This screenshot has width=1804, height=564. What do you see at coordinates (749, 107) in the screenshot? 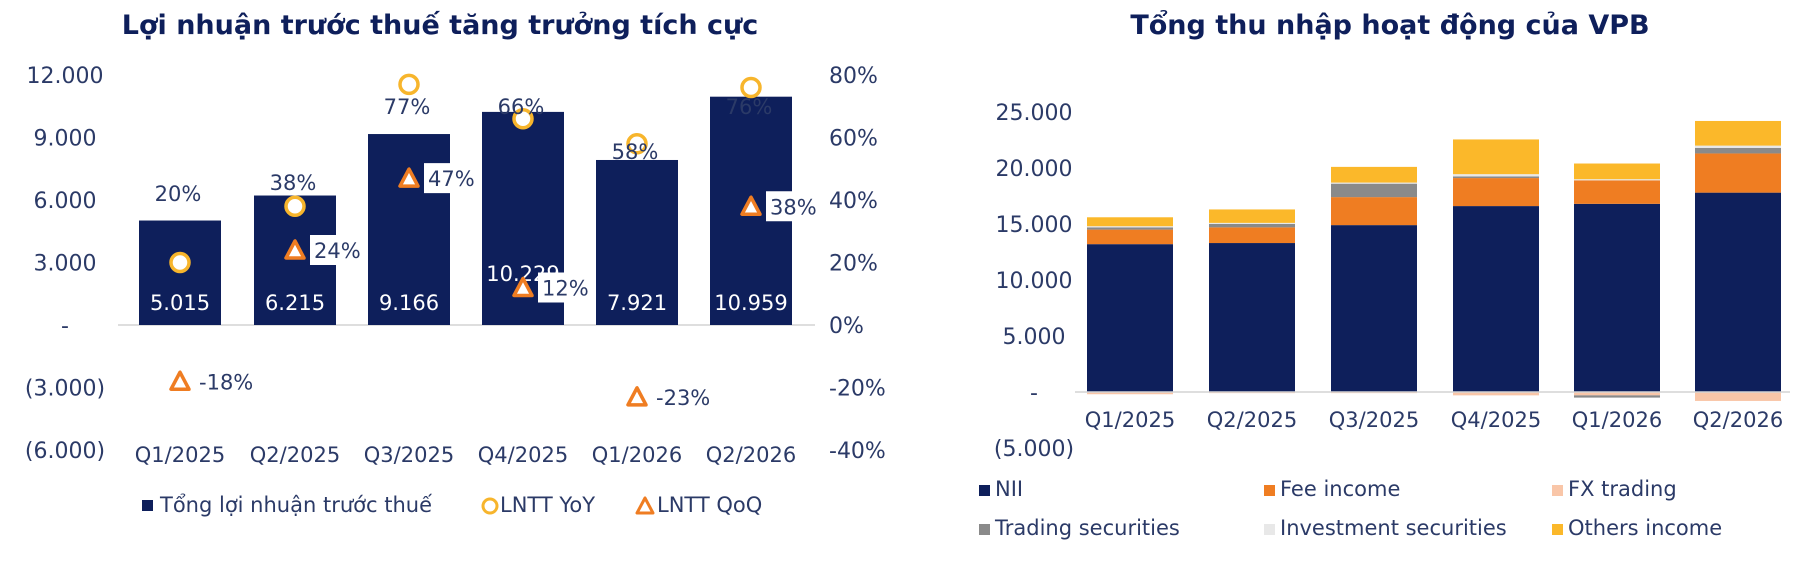
I see `yoy-label: 76%` at bounding box center [749, 107].